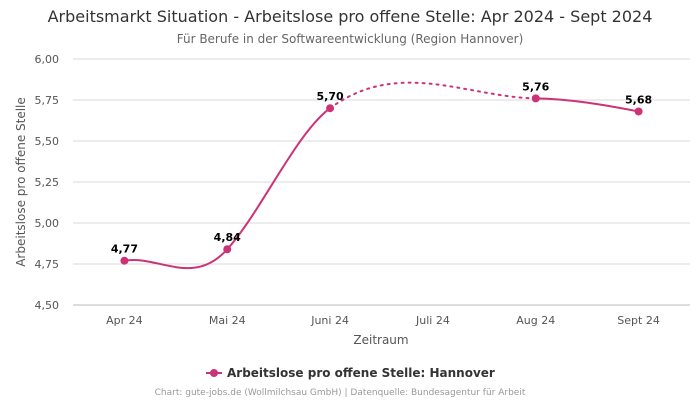  I want to click on x-tick-label: Juni 24, so click(329, 320).